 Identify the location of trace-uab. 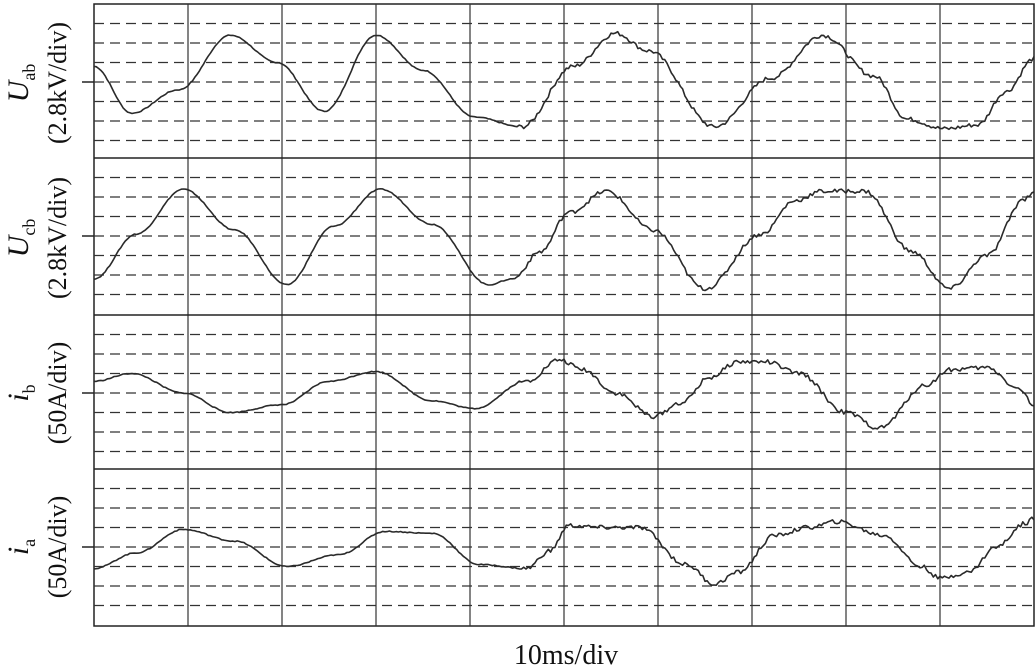
(564, 80).